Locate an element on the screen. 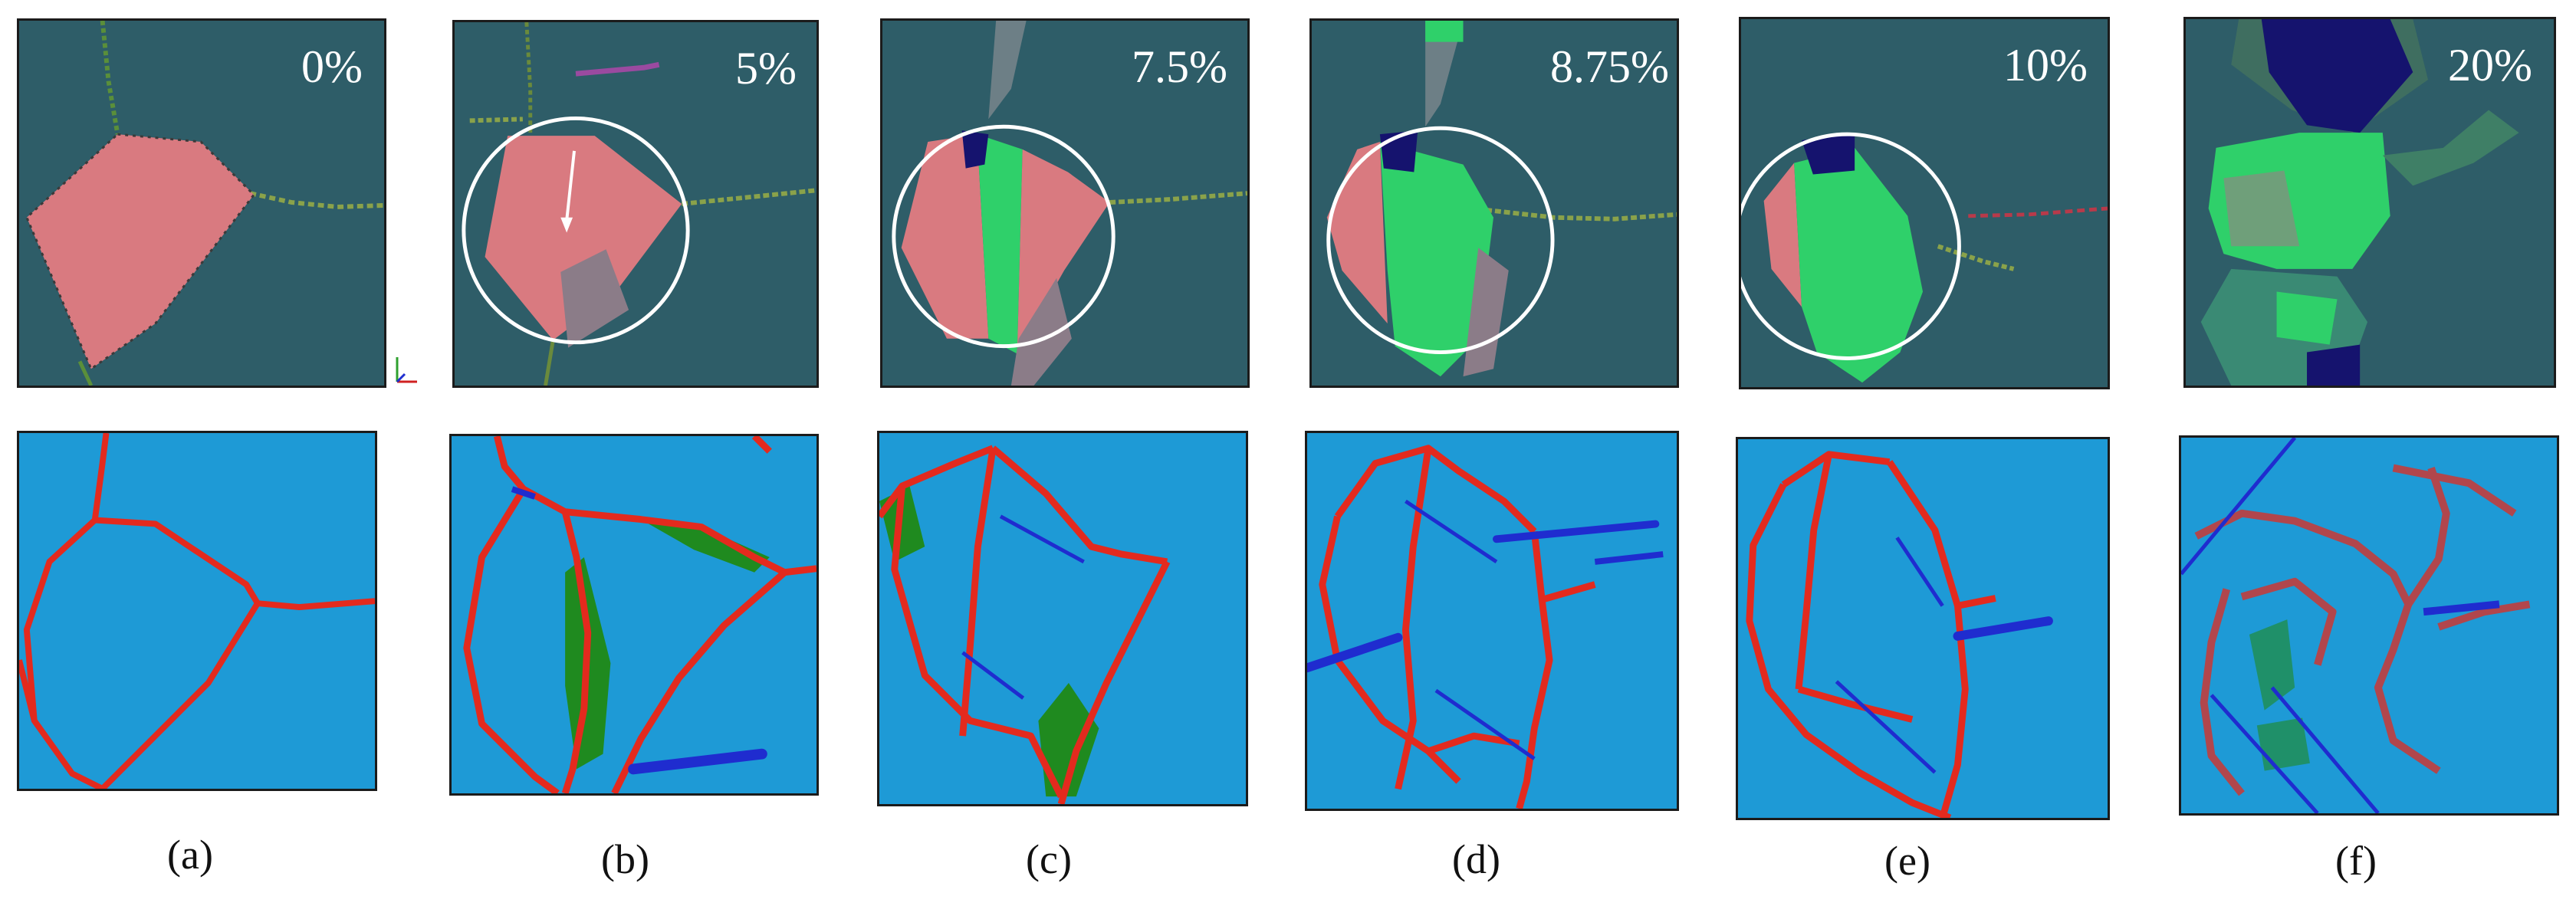 The width and height of the screenshot is (2576, 906). grain-map-b is located at coordinates (635, 204).